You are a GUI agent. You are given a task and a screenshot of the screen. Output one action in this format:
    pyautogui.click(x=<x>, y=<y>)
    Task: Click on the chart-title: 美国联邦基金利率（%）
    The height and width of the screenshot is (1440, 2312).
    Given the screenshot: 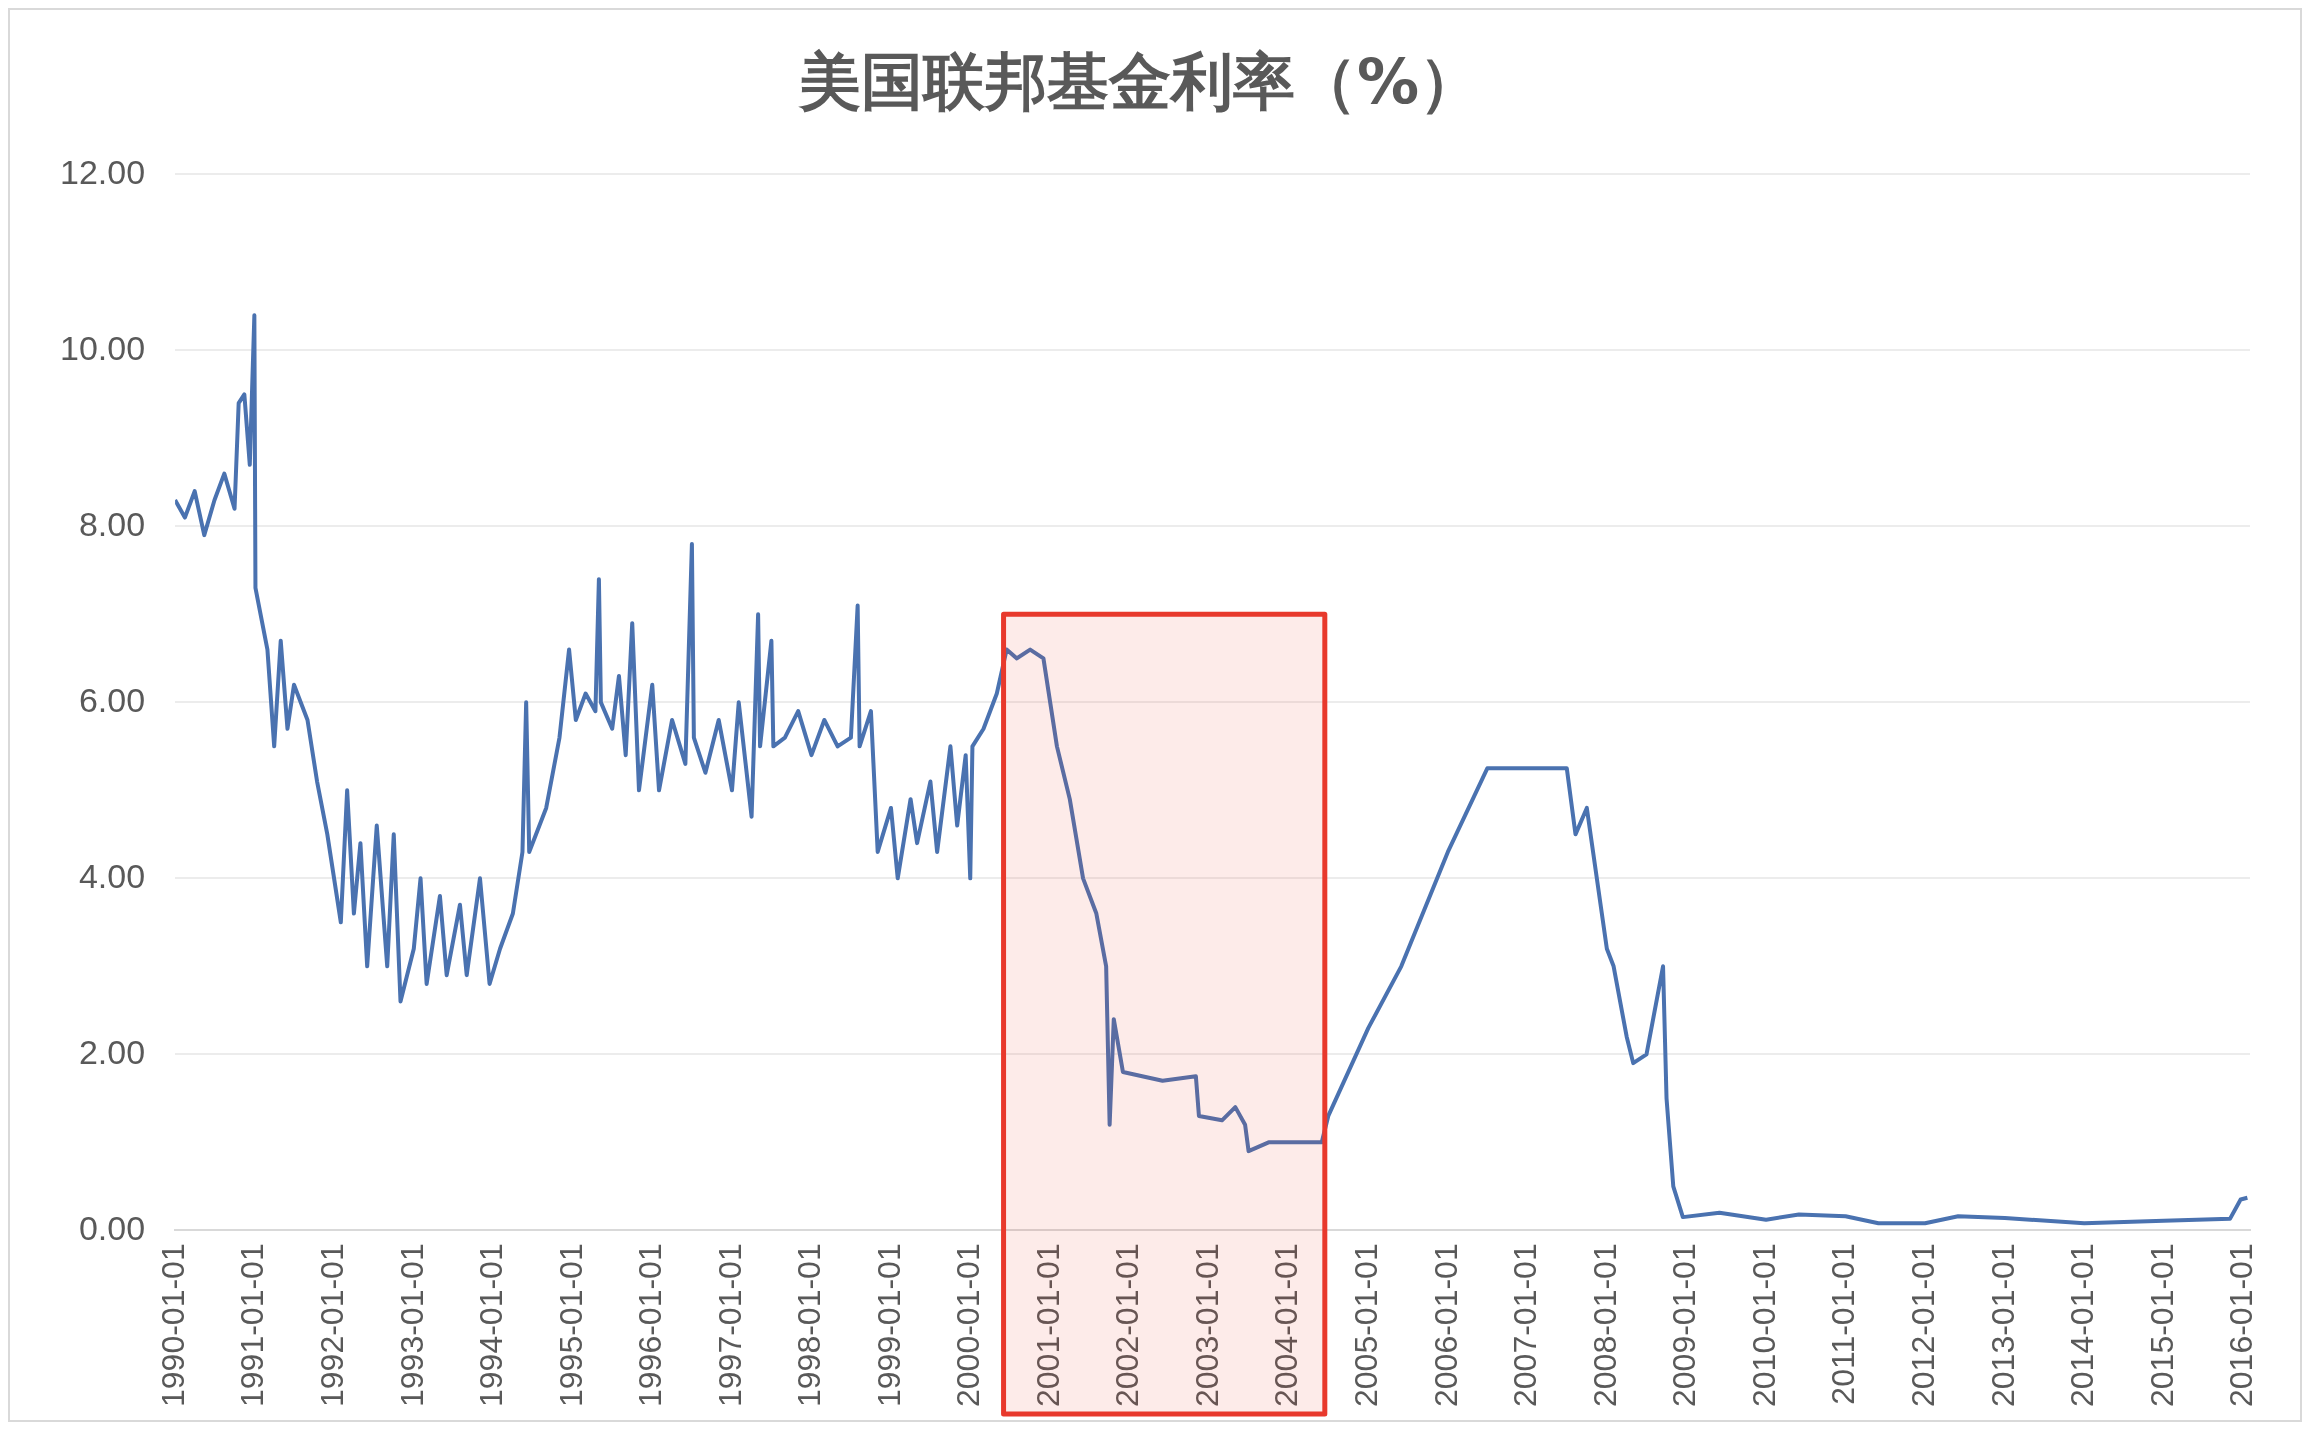 What is the action you would take?
    pyautogui.click(x=1139, y=82)
    